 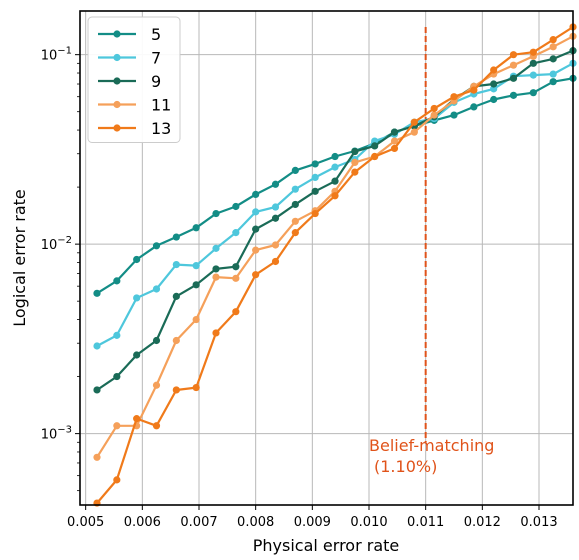 I want to click on annotation-line-2: (1.10%), so click(x=405, y=466).